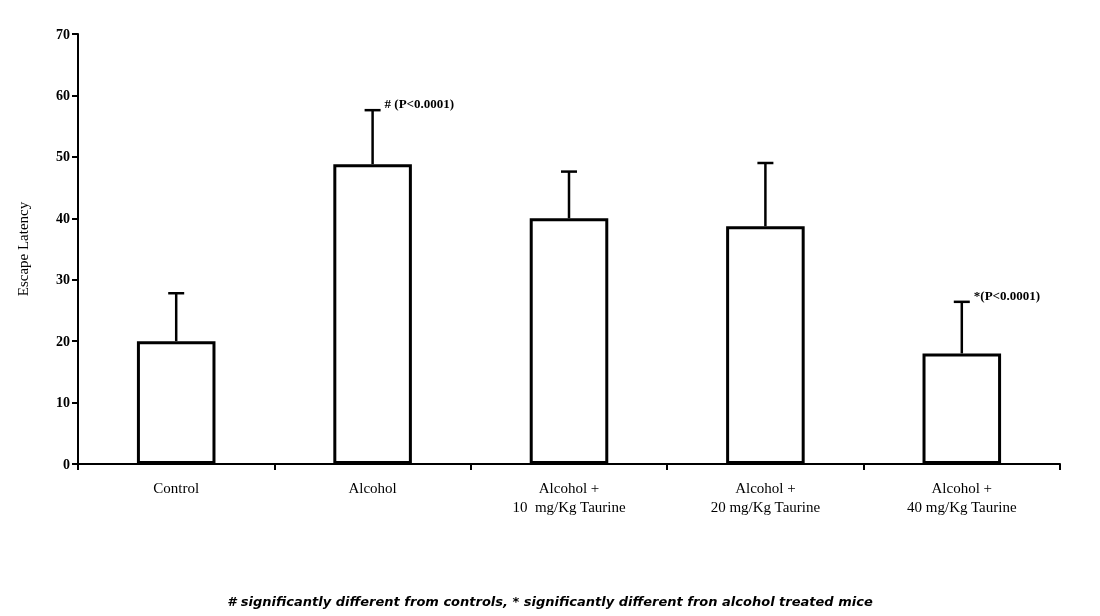  Describe the element at coordinates (550, 601) in the screenshot. I see `text: # significantly different from controls, * significantly different fron alcohol treated mice` at that location.